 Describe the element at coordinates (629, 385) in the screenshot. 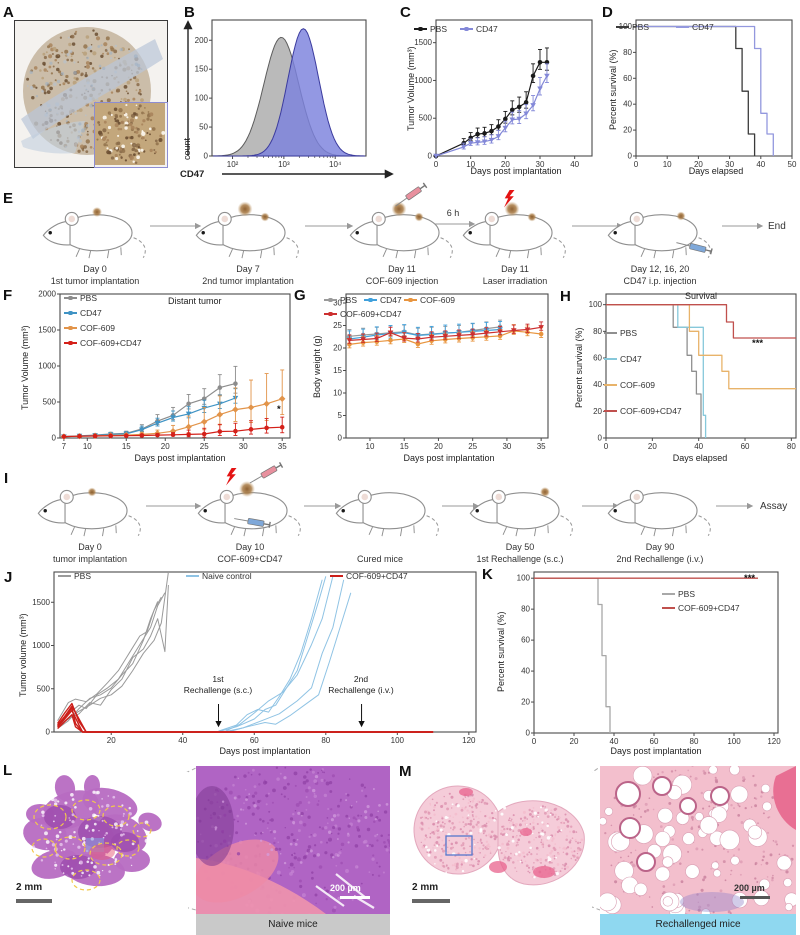

I see `h-legend-cof: COF-609` at that location.